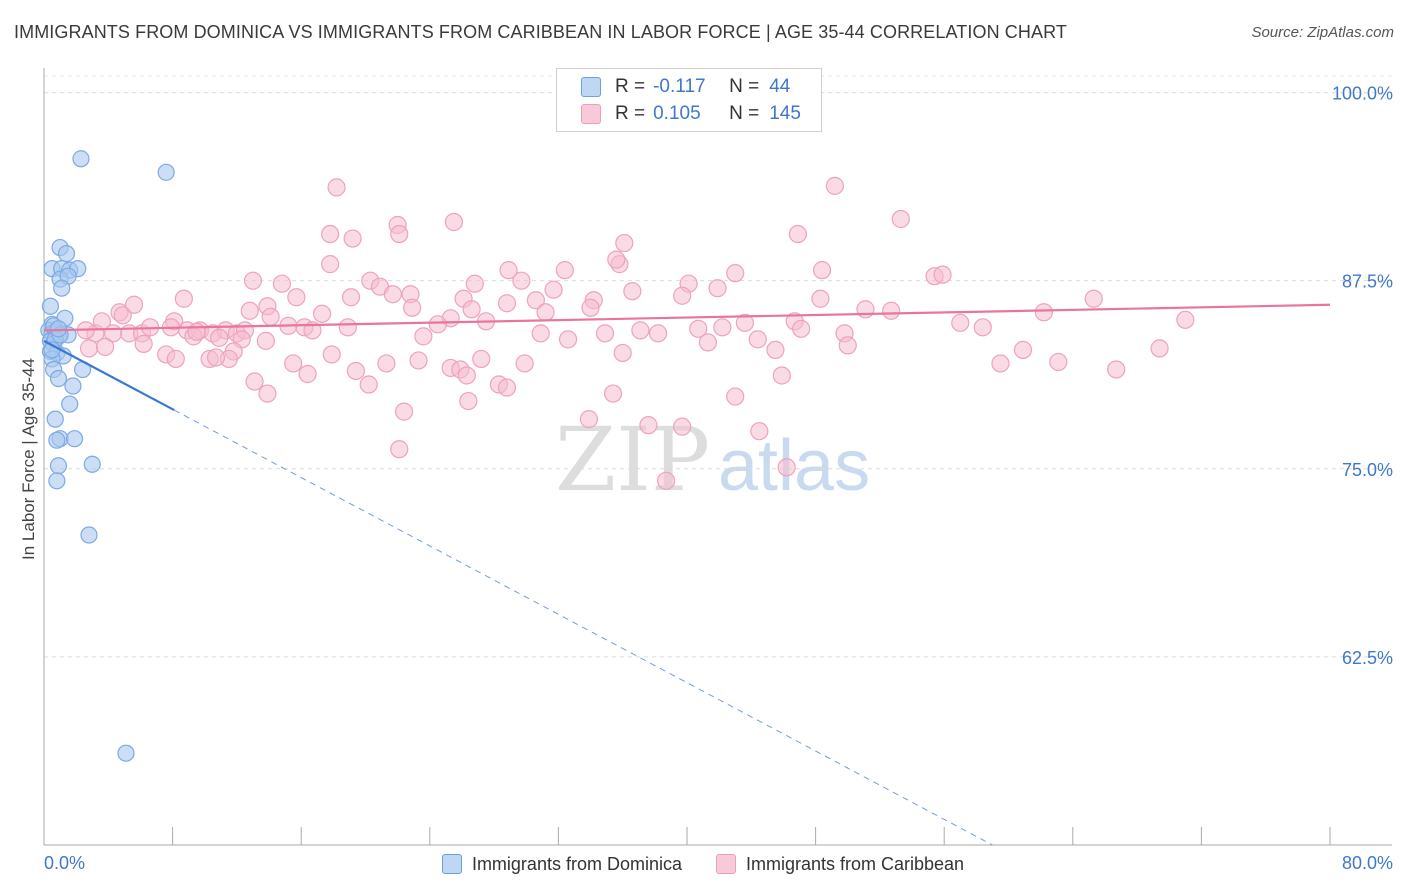 The image size is (1406, 892). Describe the element at coordinates (744, 86) in the screenshot. I see `n-label: N =` at that location.